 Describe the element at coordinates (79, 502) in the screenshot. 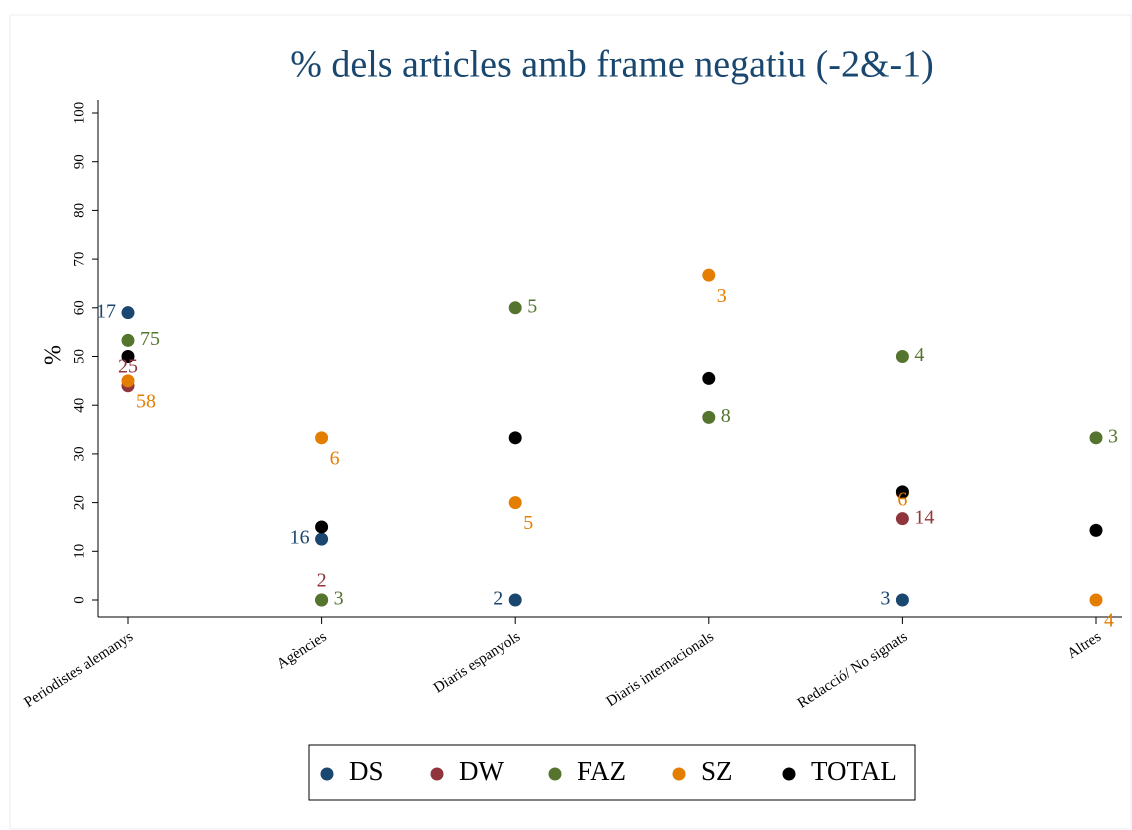

I see `y-tick-label: 20` at that location.